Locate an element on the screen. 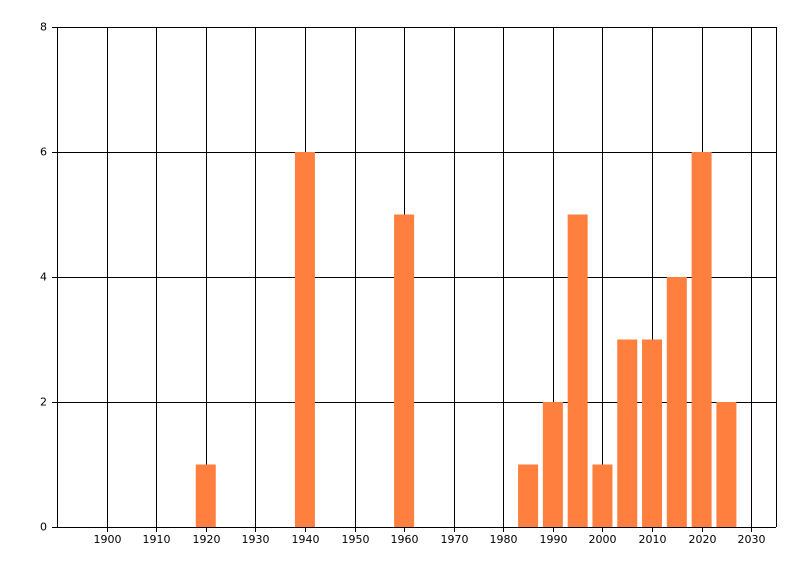 The height and width of the screenshot is (576, 800). x-tick-label: 1950 is located at coordinates (356, 539).